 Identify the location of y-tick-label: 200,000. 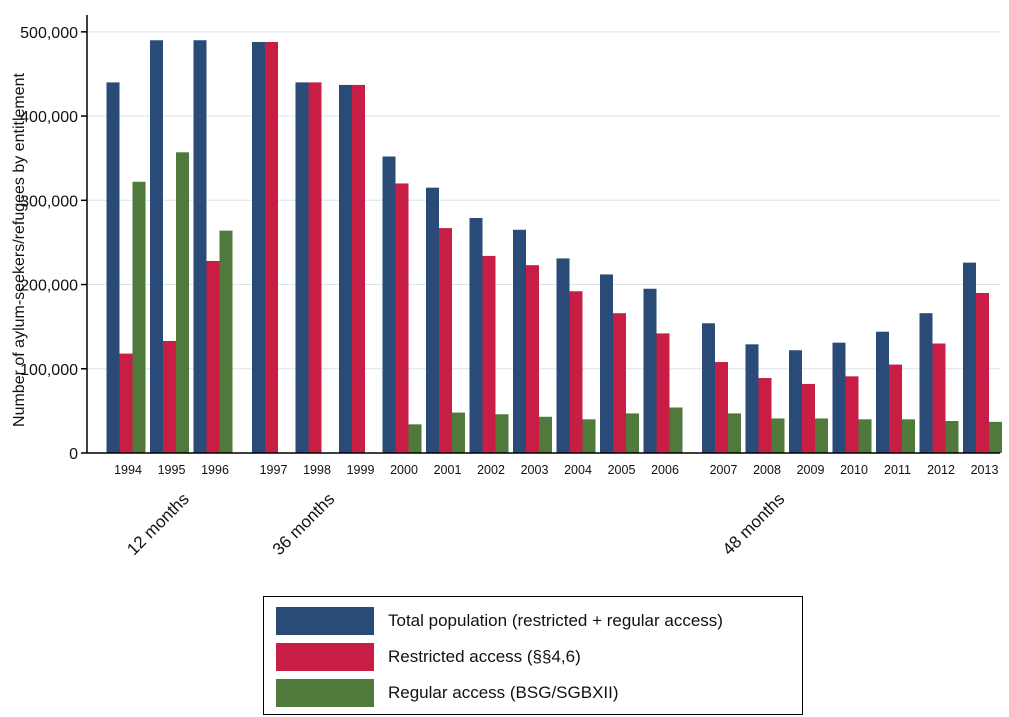
(49, 286).